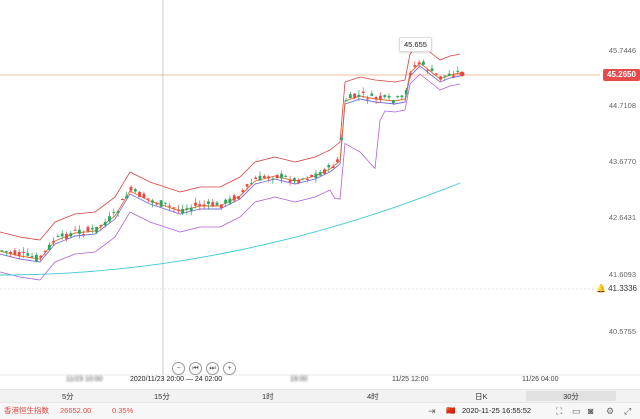  What do you see at coordinates (212, 368) in the screenshot?
I see `scroll-end-button: ⏭` at bounding box center [212, 368].